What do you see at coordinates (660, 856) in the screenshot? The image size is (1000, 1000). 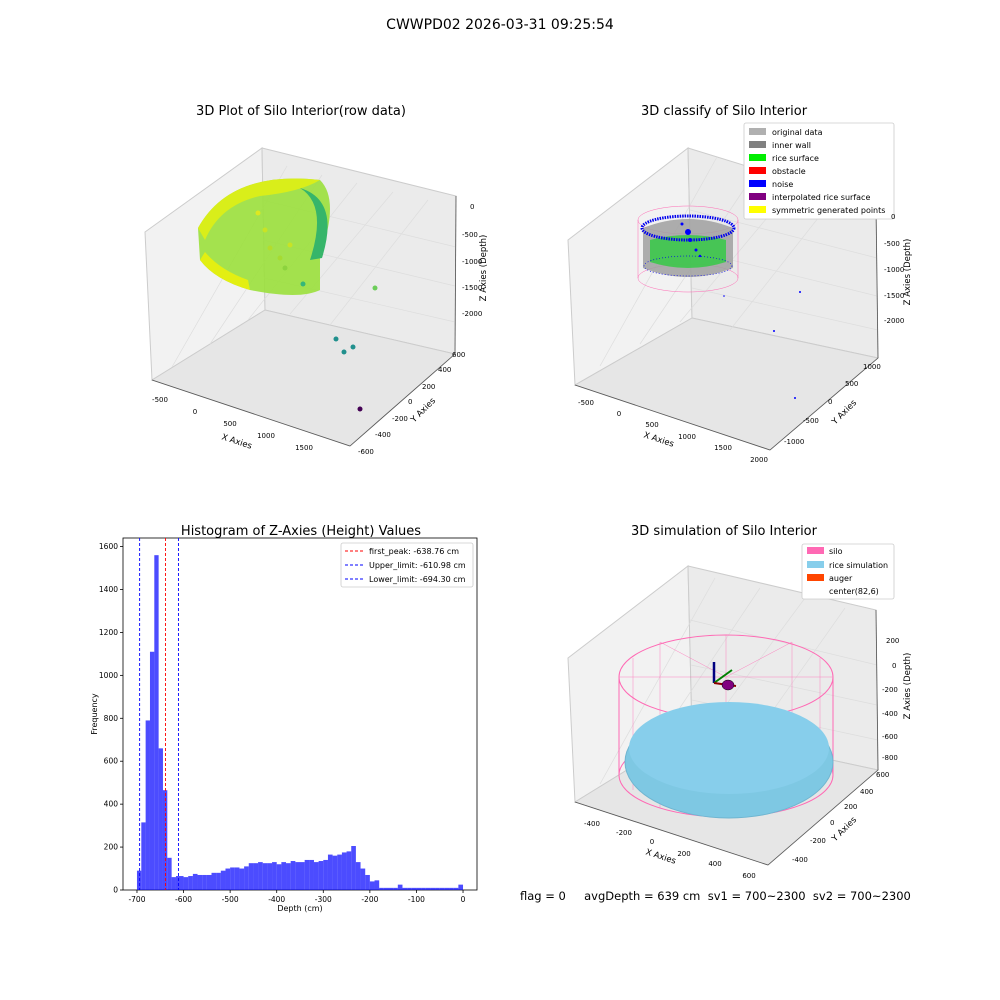 I see `simulation-x-axis-label: X Axies` at bounding box center [660, 856].